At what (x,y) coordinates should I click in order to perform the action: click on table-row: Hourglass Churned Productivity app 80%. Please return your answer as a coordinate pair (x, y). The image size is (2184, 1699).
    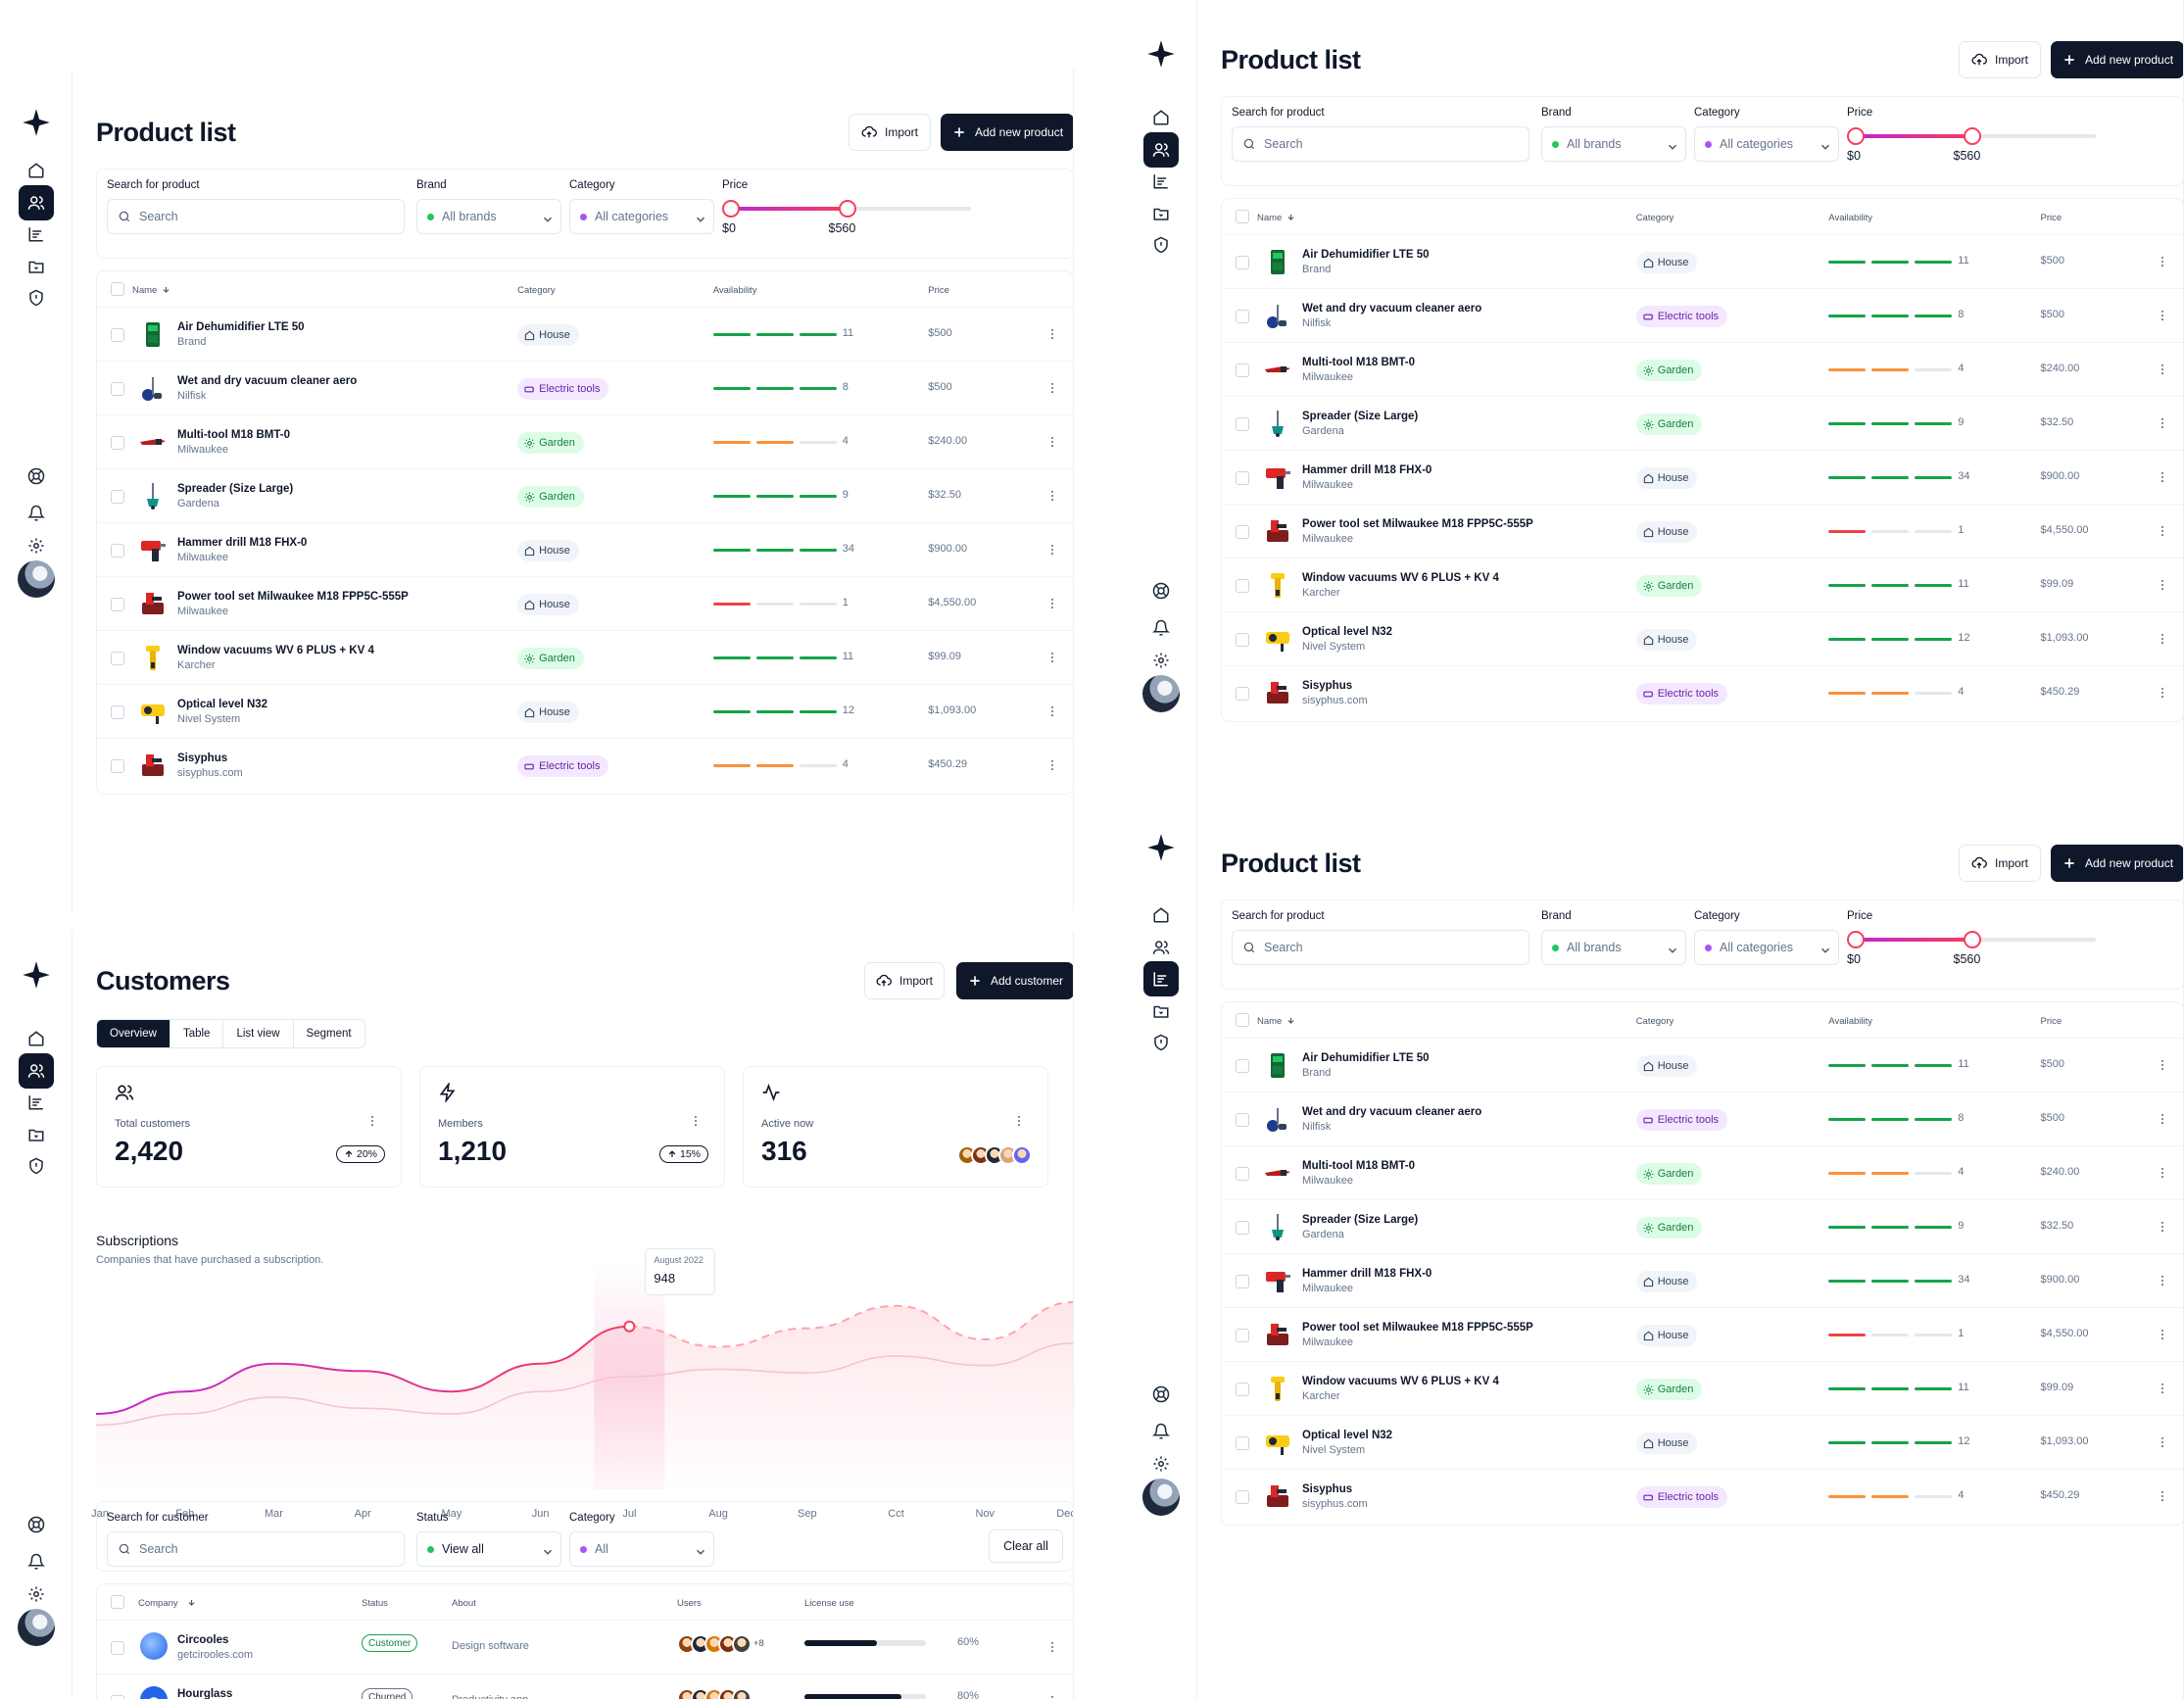
    Looking at the image, I should click on (585, 1686).